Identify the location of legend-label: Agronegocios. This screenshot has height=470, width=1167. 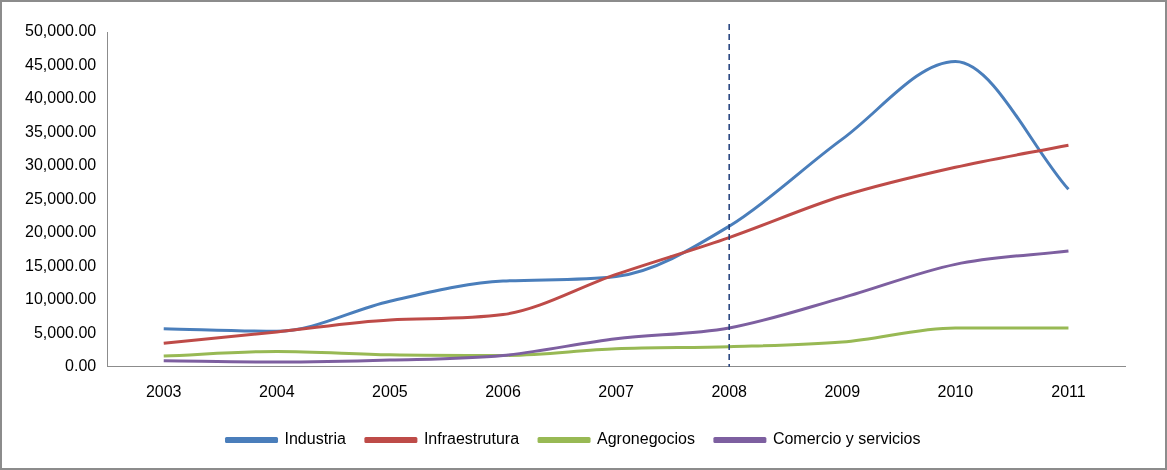
(646, 439).